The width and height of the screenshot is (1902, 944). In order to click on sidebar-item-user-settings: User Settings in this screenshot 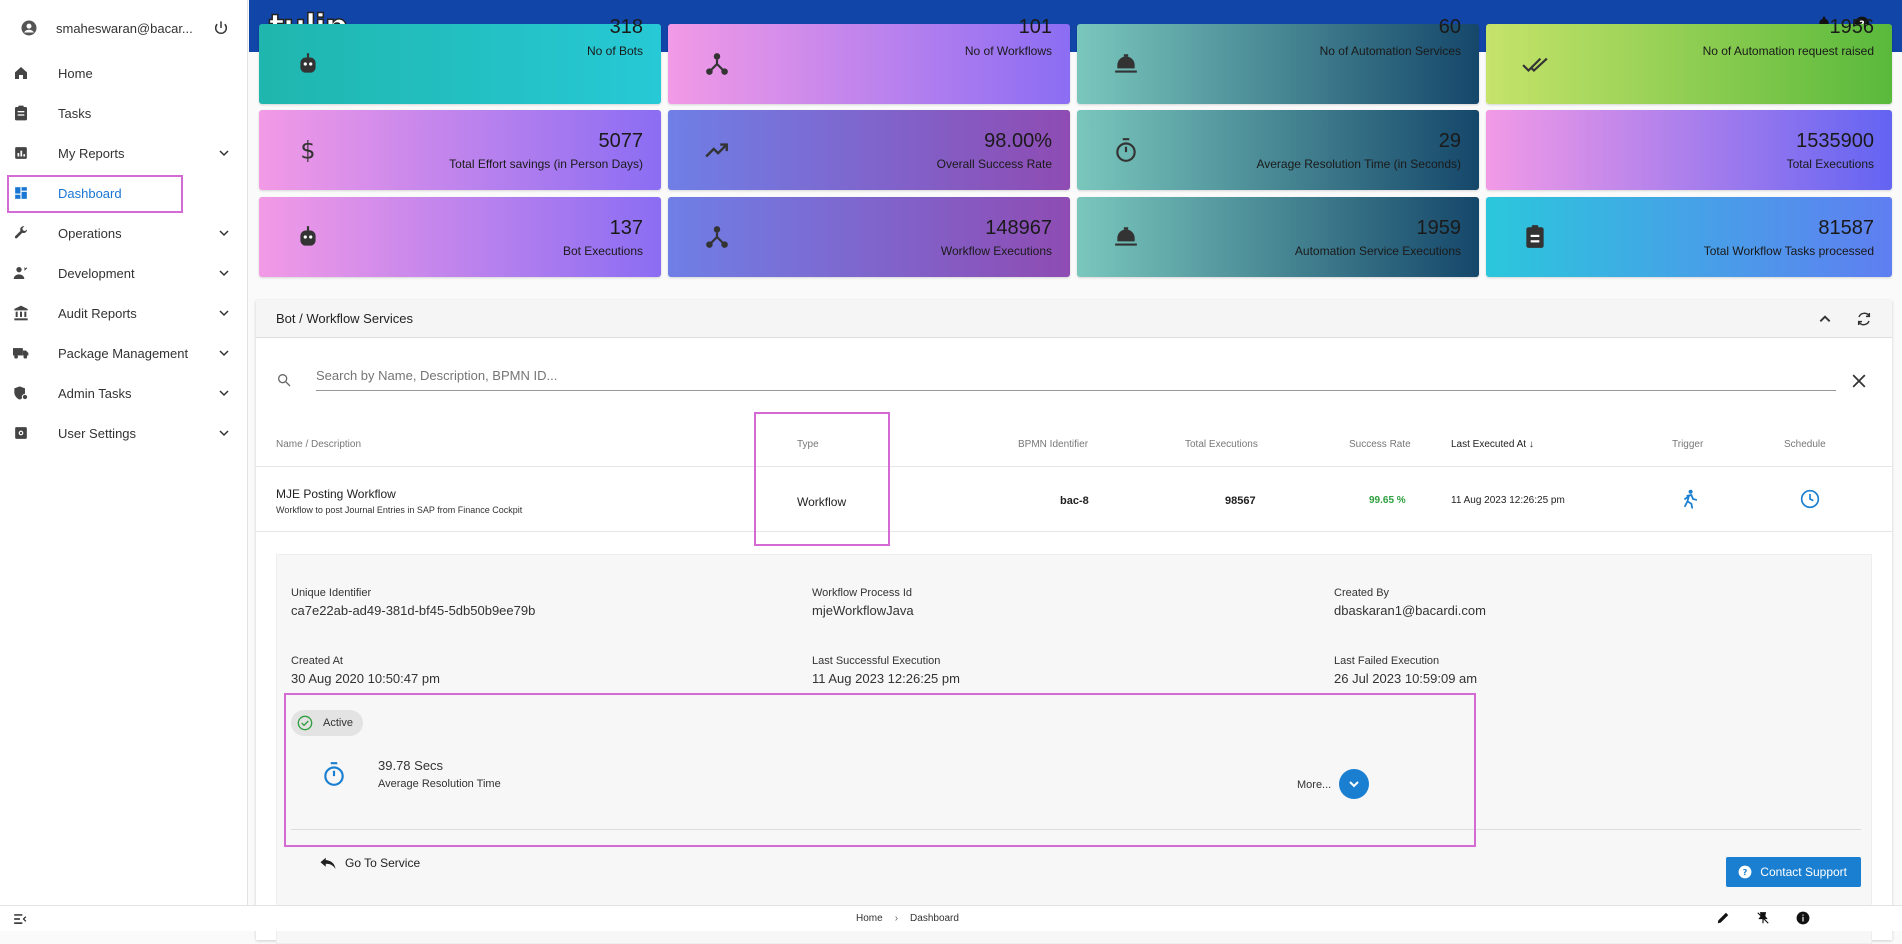, I will do `click(124, 433)`.